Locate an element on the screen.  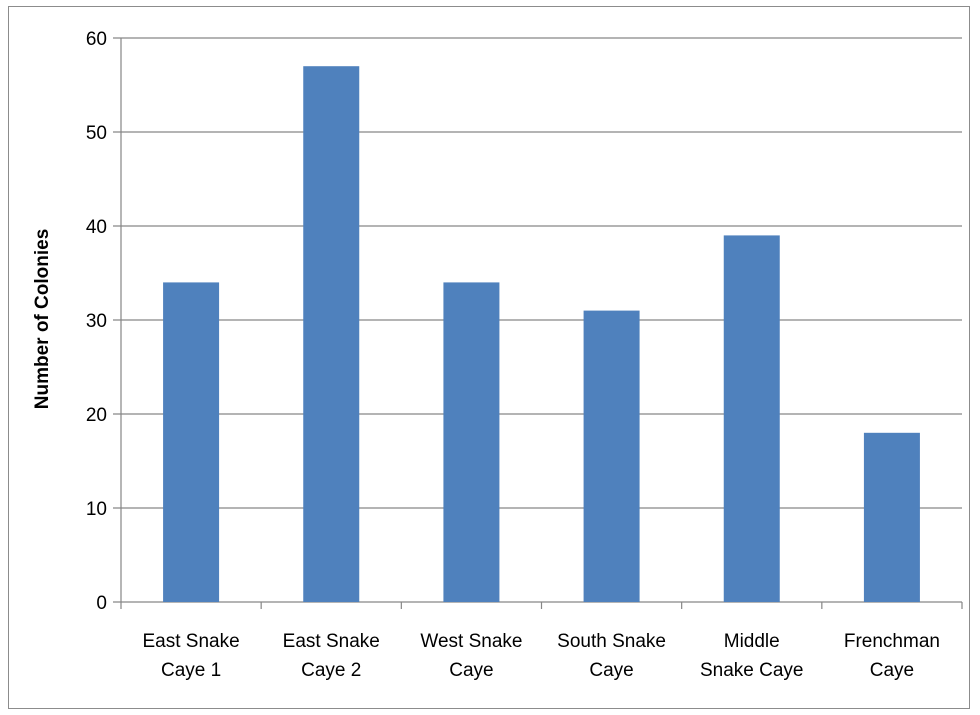
x-category-label: West Snake is located at coordinates (471, 641).